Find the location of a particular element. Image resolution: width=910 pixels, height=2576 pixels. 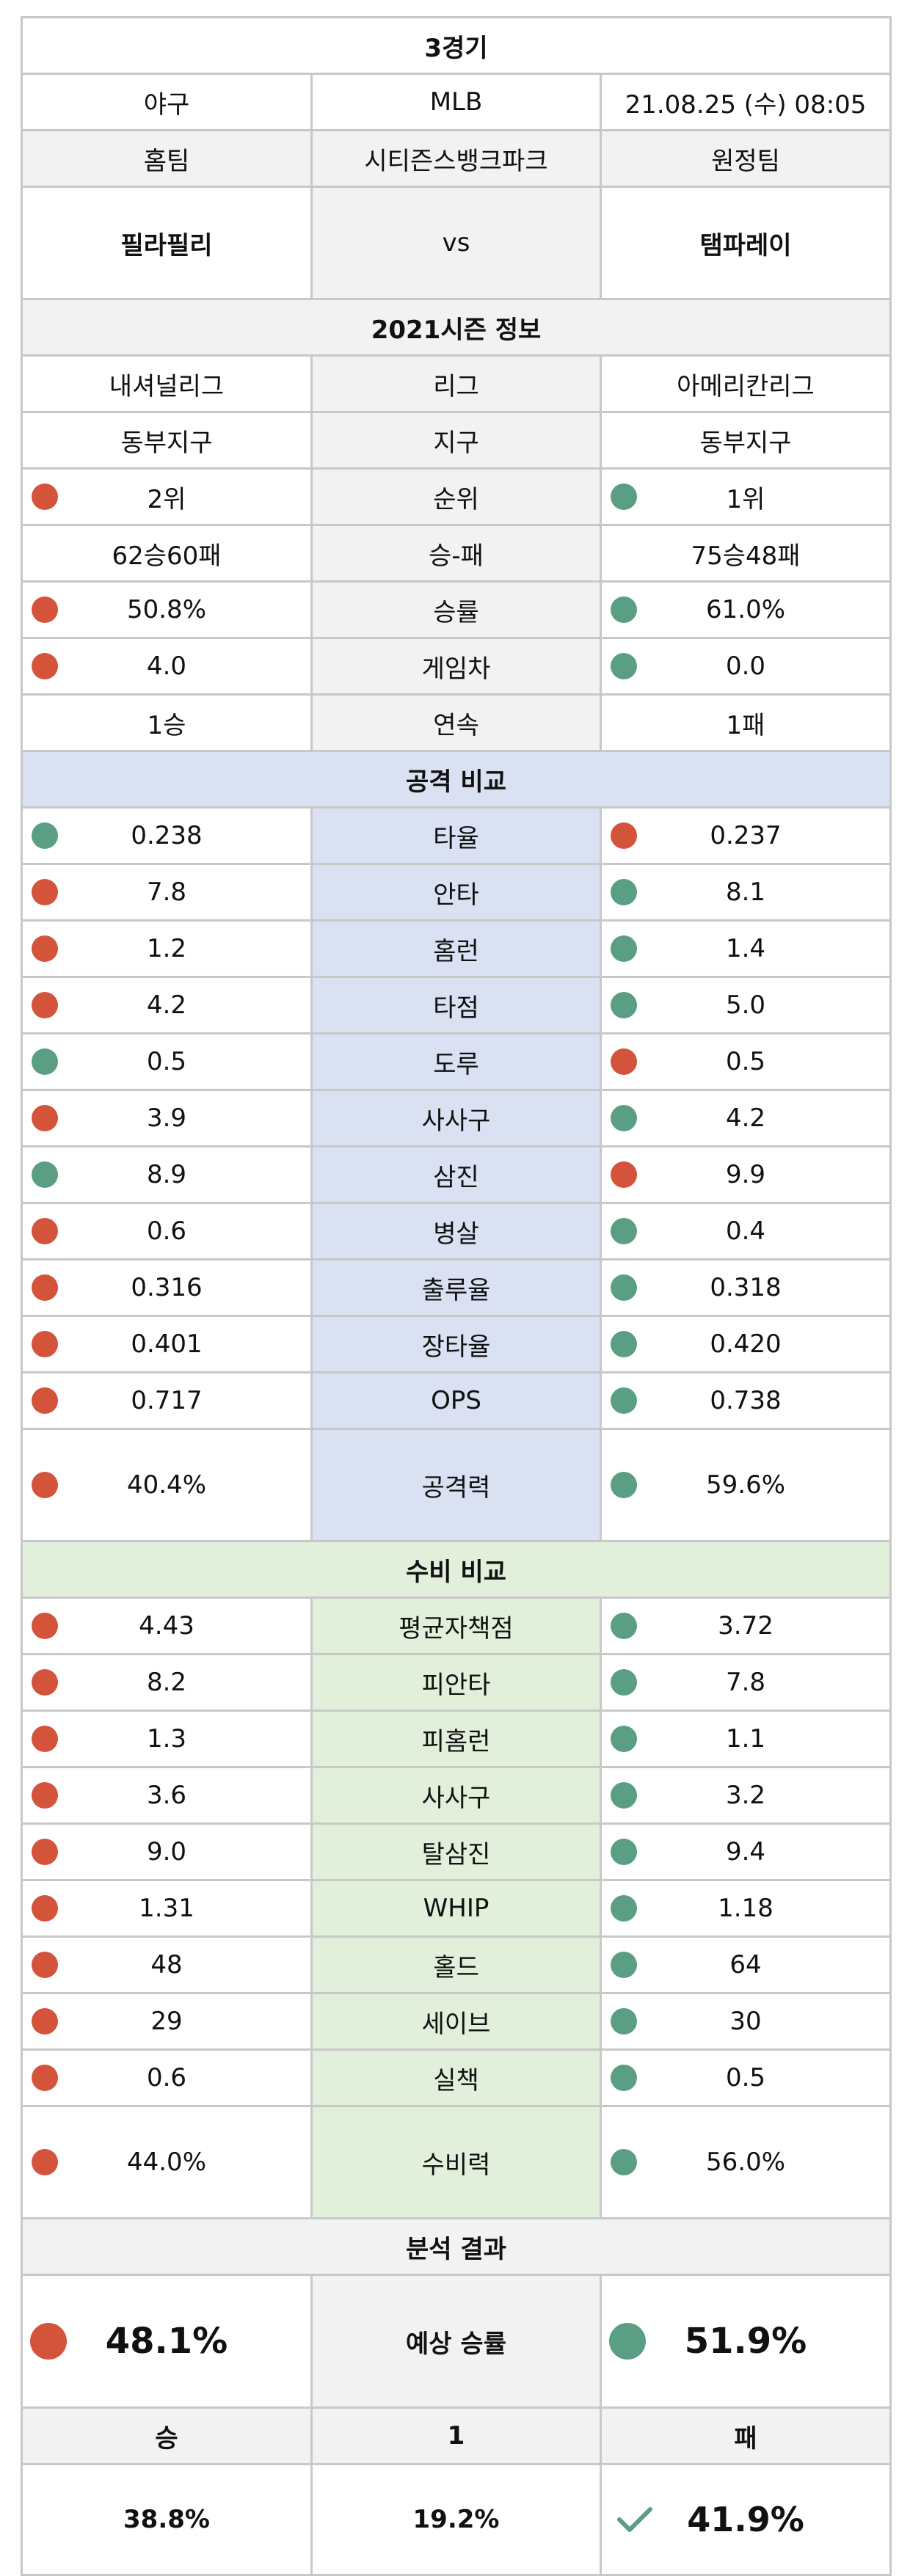

home-predicted-cell: 48.1% is located at coordinates (167, 2342).